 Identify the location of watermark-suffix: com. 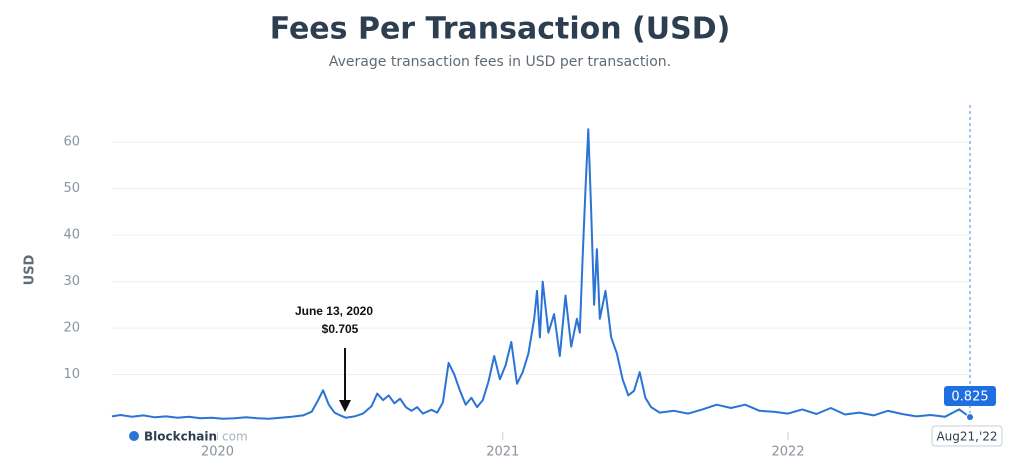
(235, 437).